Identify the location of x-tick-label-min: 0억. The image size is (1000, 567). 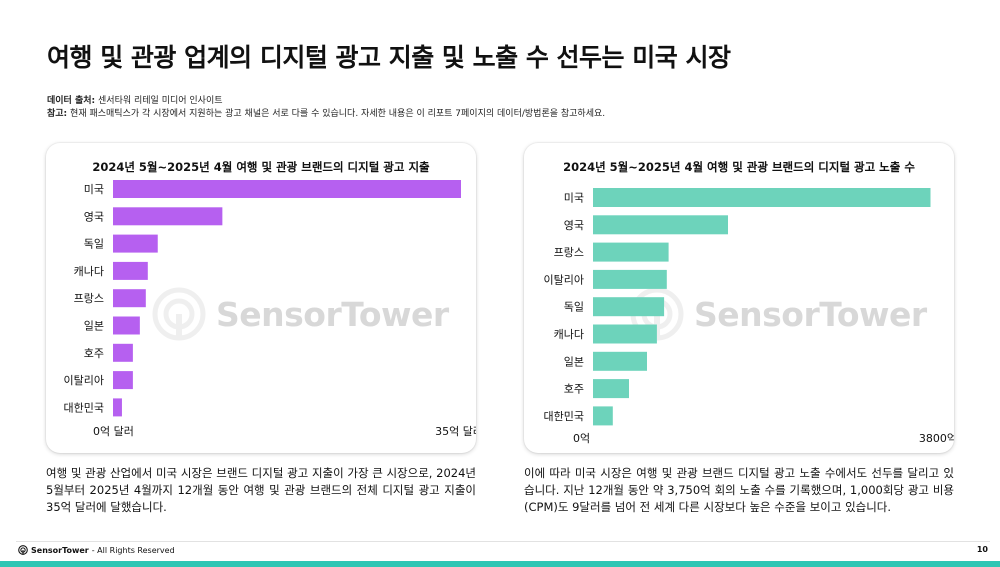
(581, 438).